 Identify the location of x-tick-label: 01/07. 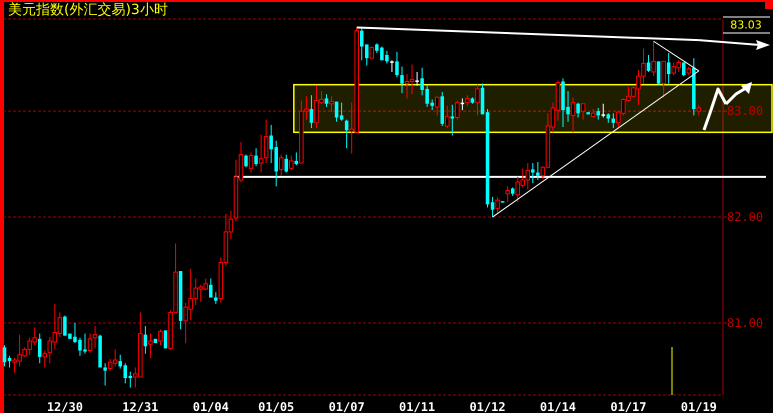
(346, 406).